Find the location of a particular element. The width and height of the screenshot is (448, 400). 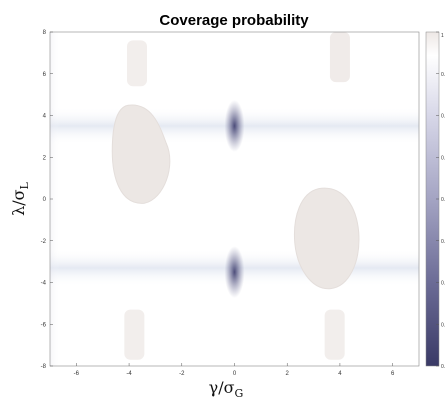

vertical-band is located at coordinates (55, 199).